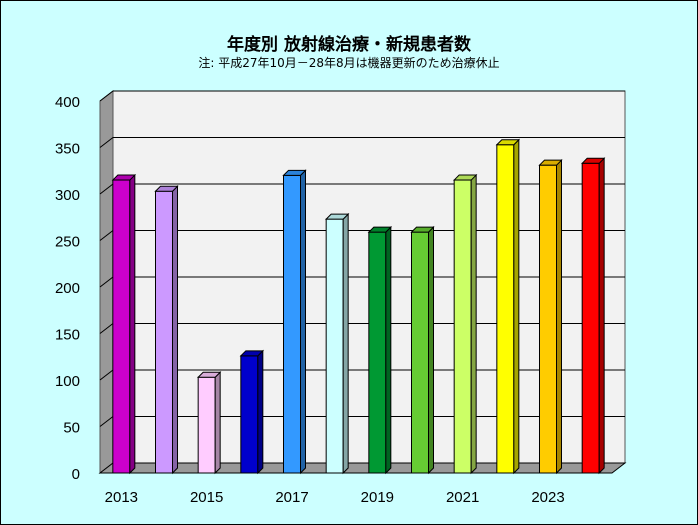 The height and width of the screenshot is (525, 698). What do you see at coordinates (76, 474) in the screenshot?
I see `y-tick-label: 0` at bounding box center [76, 474].